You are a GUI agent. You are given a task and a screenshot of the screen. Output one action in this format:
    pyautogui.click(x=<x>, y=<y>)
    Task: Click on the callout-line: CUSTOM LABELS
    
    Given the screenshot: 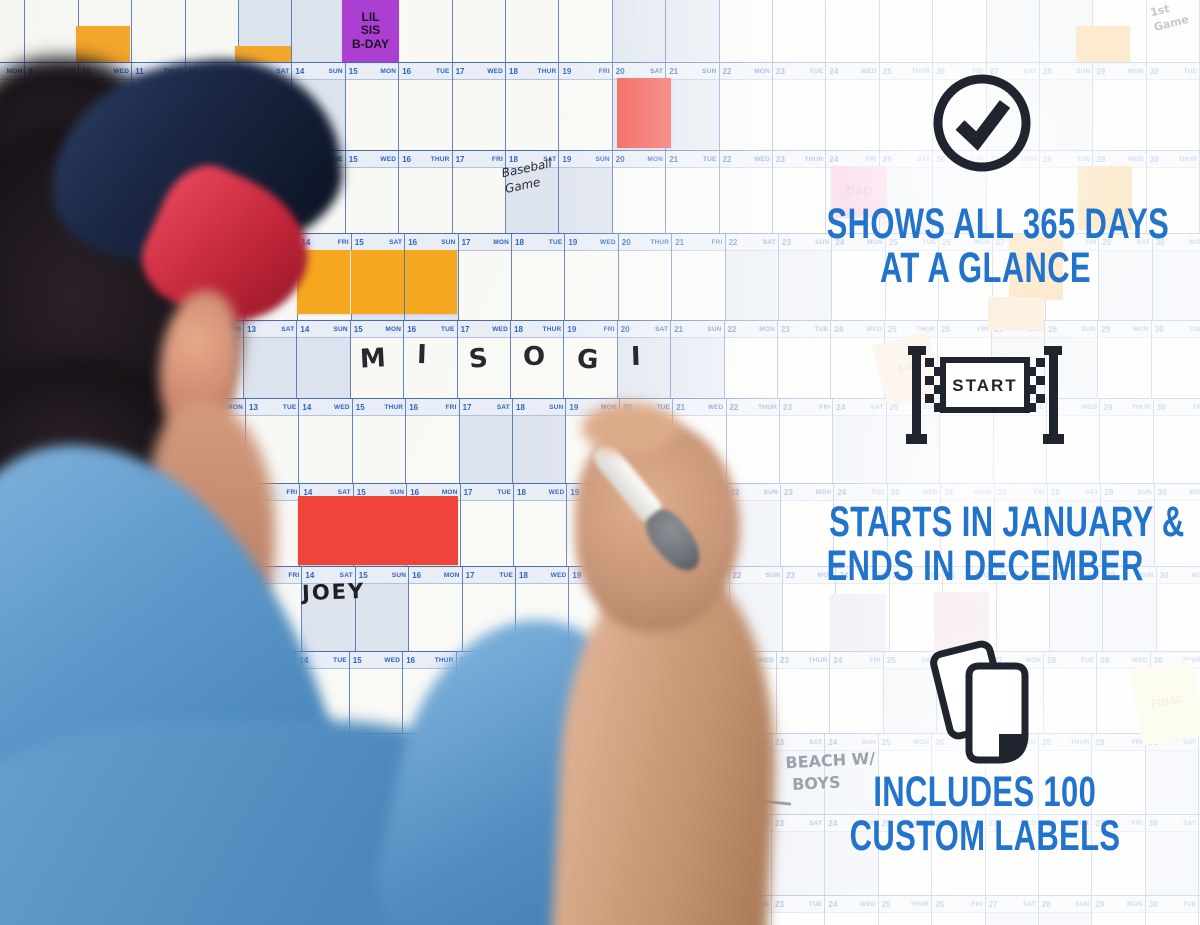 What is the action you would take?
    pyautogui.click(x=985, y=836)
    